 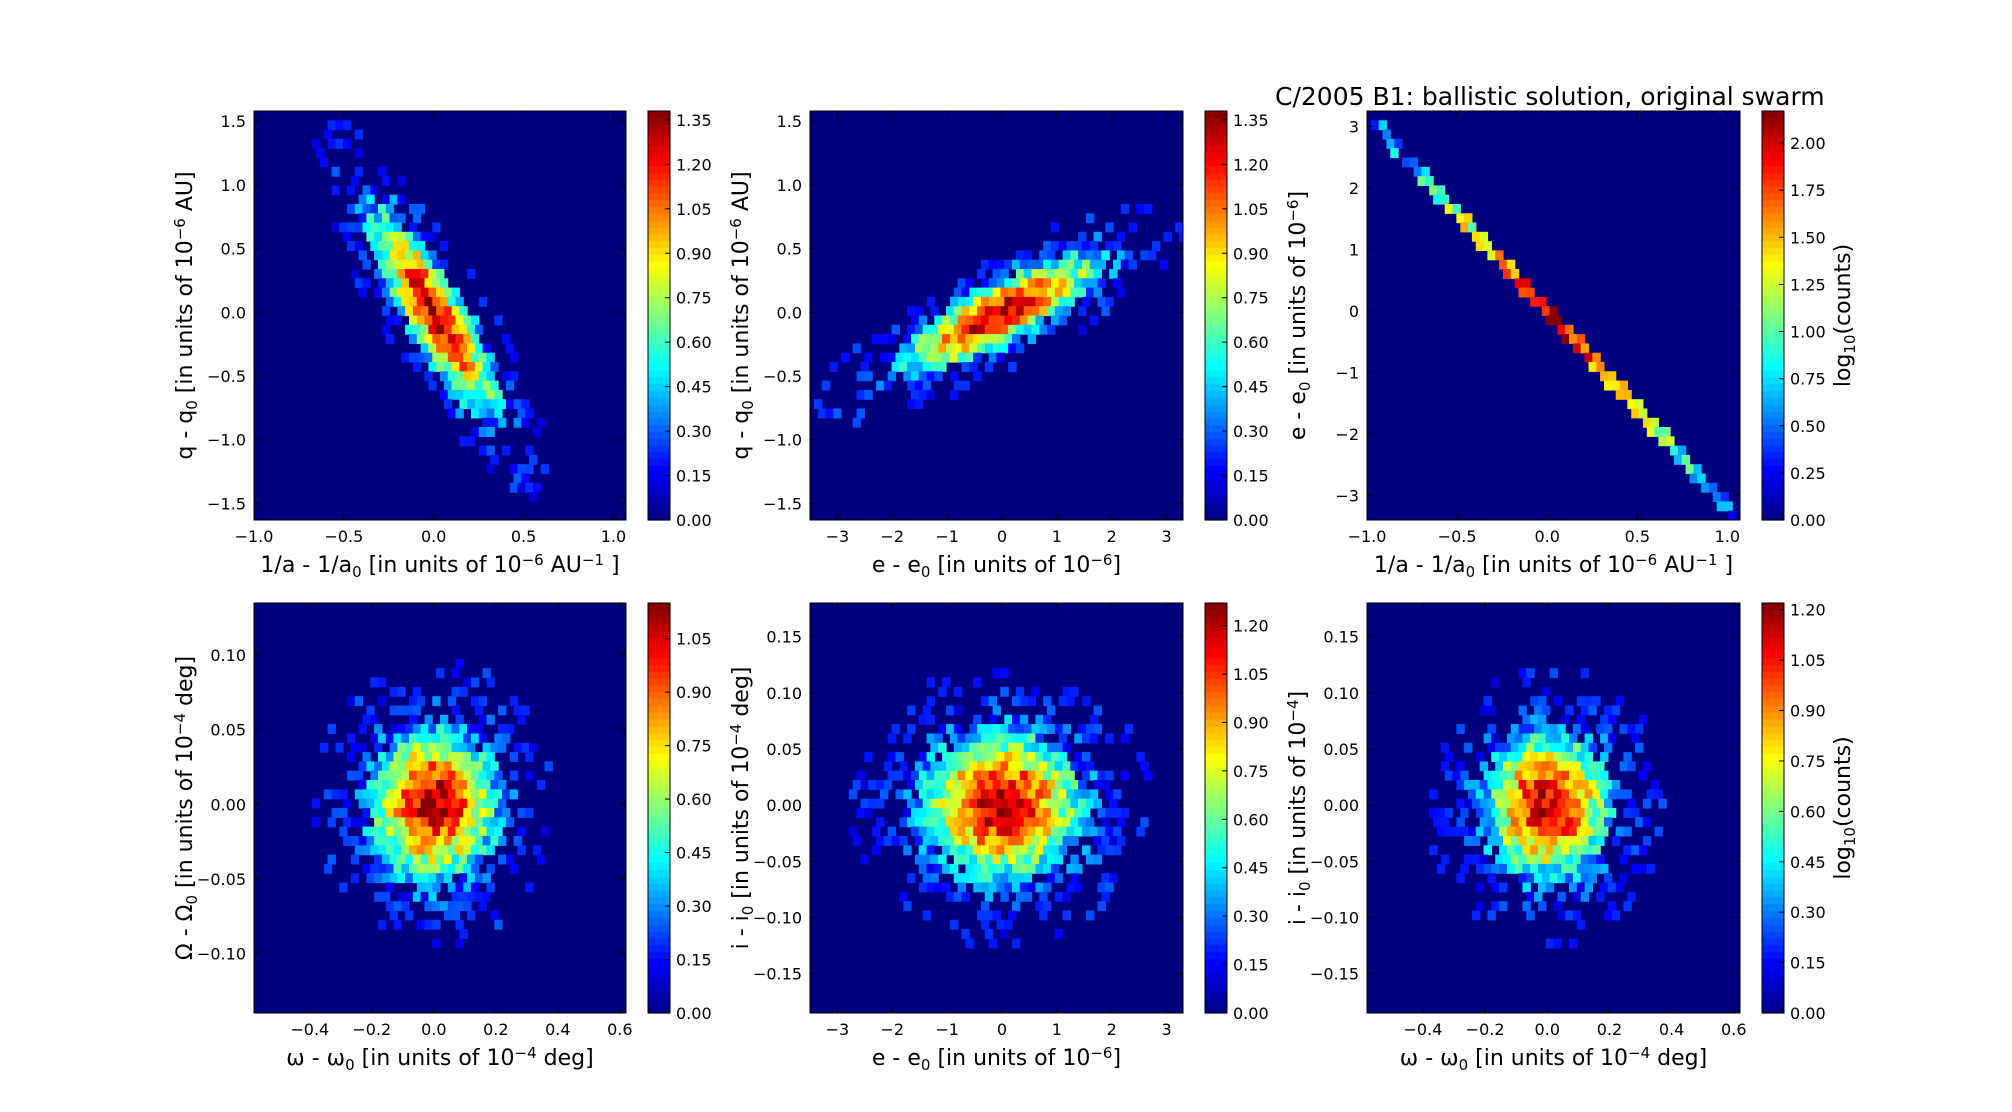 I want to click on colorbar-tick-label: 1.25, so click(x=1808, y=284).